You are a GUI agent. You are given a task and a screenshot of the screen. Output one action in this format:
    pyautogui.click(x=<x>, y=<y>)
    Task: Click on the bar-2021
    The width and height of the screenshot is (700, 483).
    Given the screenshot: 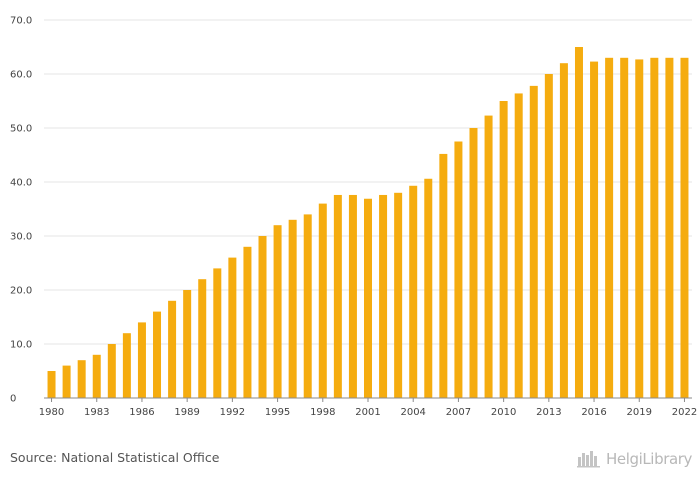 What is the action you would take?
    pyautogui.click(x=669, y=228)
    